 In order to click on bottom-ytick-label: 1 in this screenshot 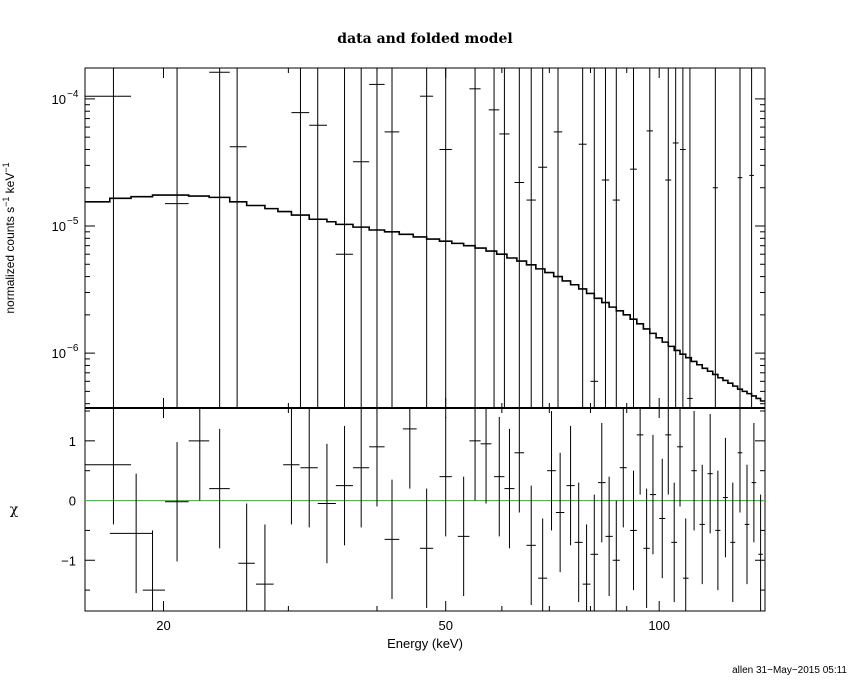, I will do `click(72, 441)`.